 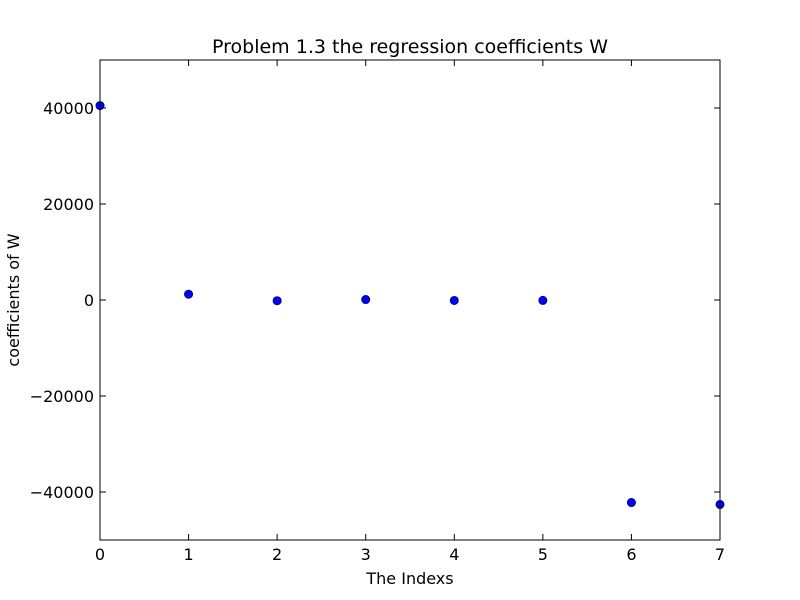 What do you see at coordinates (277, 554) in the screenshot?
I see `x-tick-label: 2` at bounding box center [277, 554].